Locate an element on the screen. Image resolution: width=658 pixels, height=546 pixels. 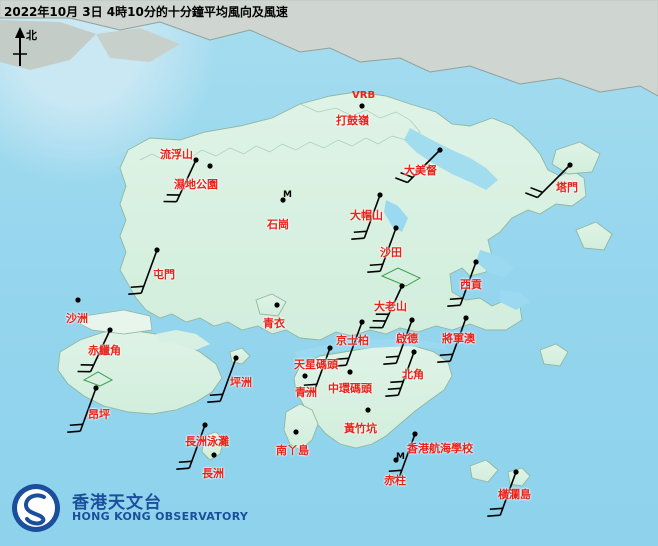
station-label: 西貢 is located at coordinates (471, 284).